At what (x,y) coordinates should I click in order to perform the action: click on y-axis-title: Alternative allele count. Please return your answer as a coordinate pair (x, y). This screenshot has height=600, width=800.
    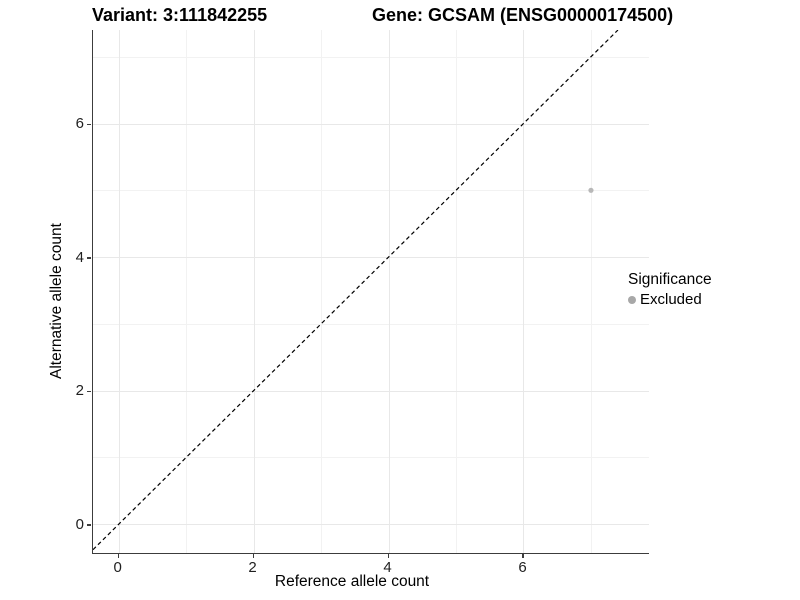
    Looking at the image, I should click on (56, 301).